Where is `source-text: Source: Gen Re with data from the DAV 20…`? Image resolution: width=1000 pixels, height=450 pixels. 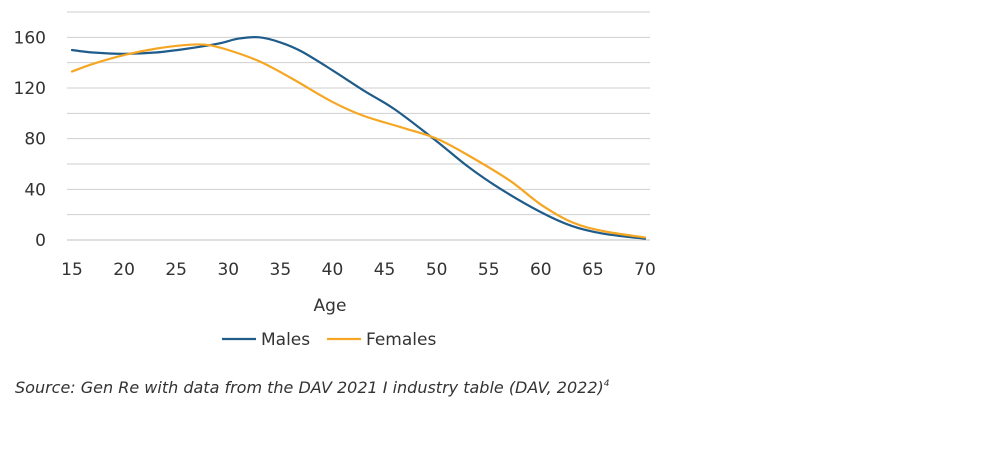
source-text: Source: Gen Re with data from the DAV 20… is located at coordinates (309, 387).